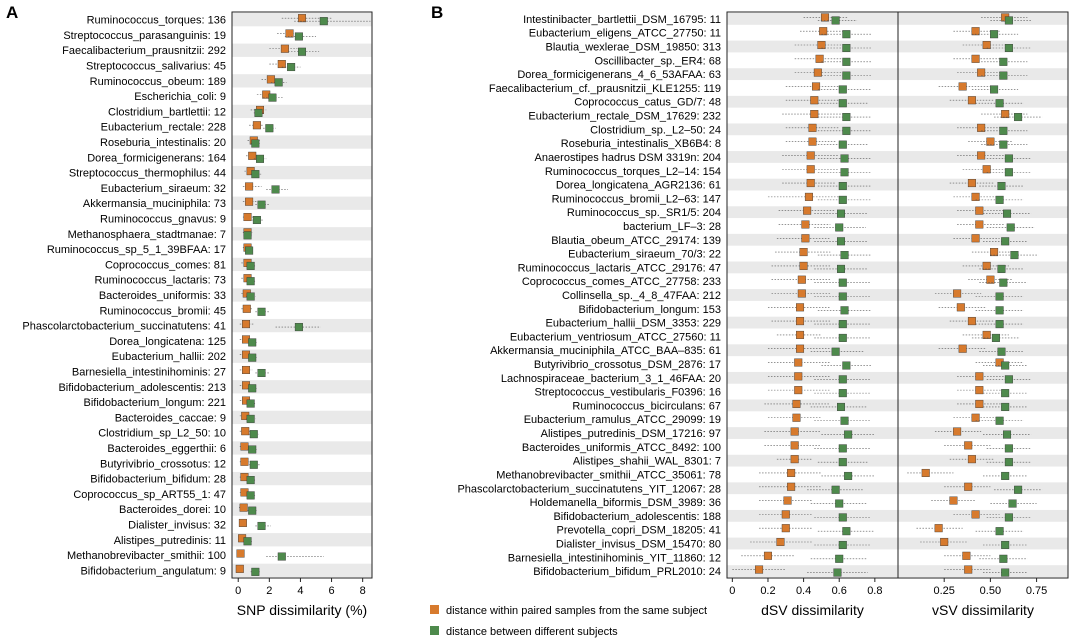 The image size is (1080, 642). Describe the element at coordinates (331, 591) in the screenshot. I see `panel-a-tick-label: 6` at that location.